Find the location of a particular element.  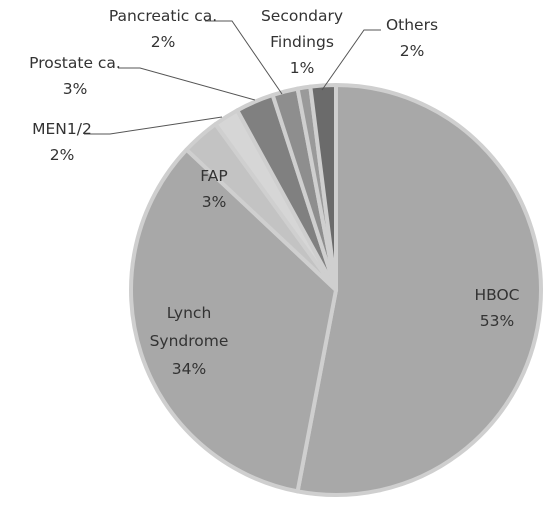

slice-label-prostate-ca: Prostate ca. 3% is located at coordinates (75, 76).